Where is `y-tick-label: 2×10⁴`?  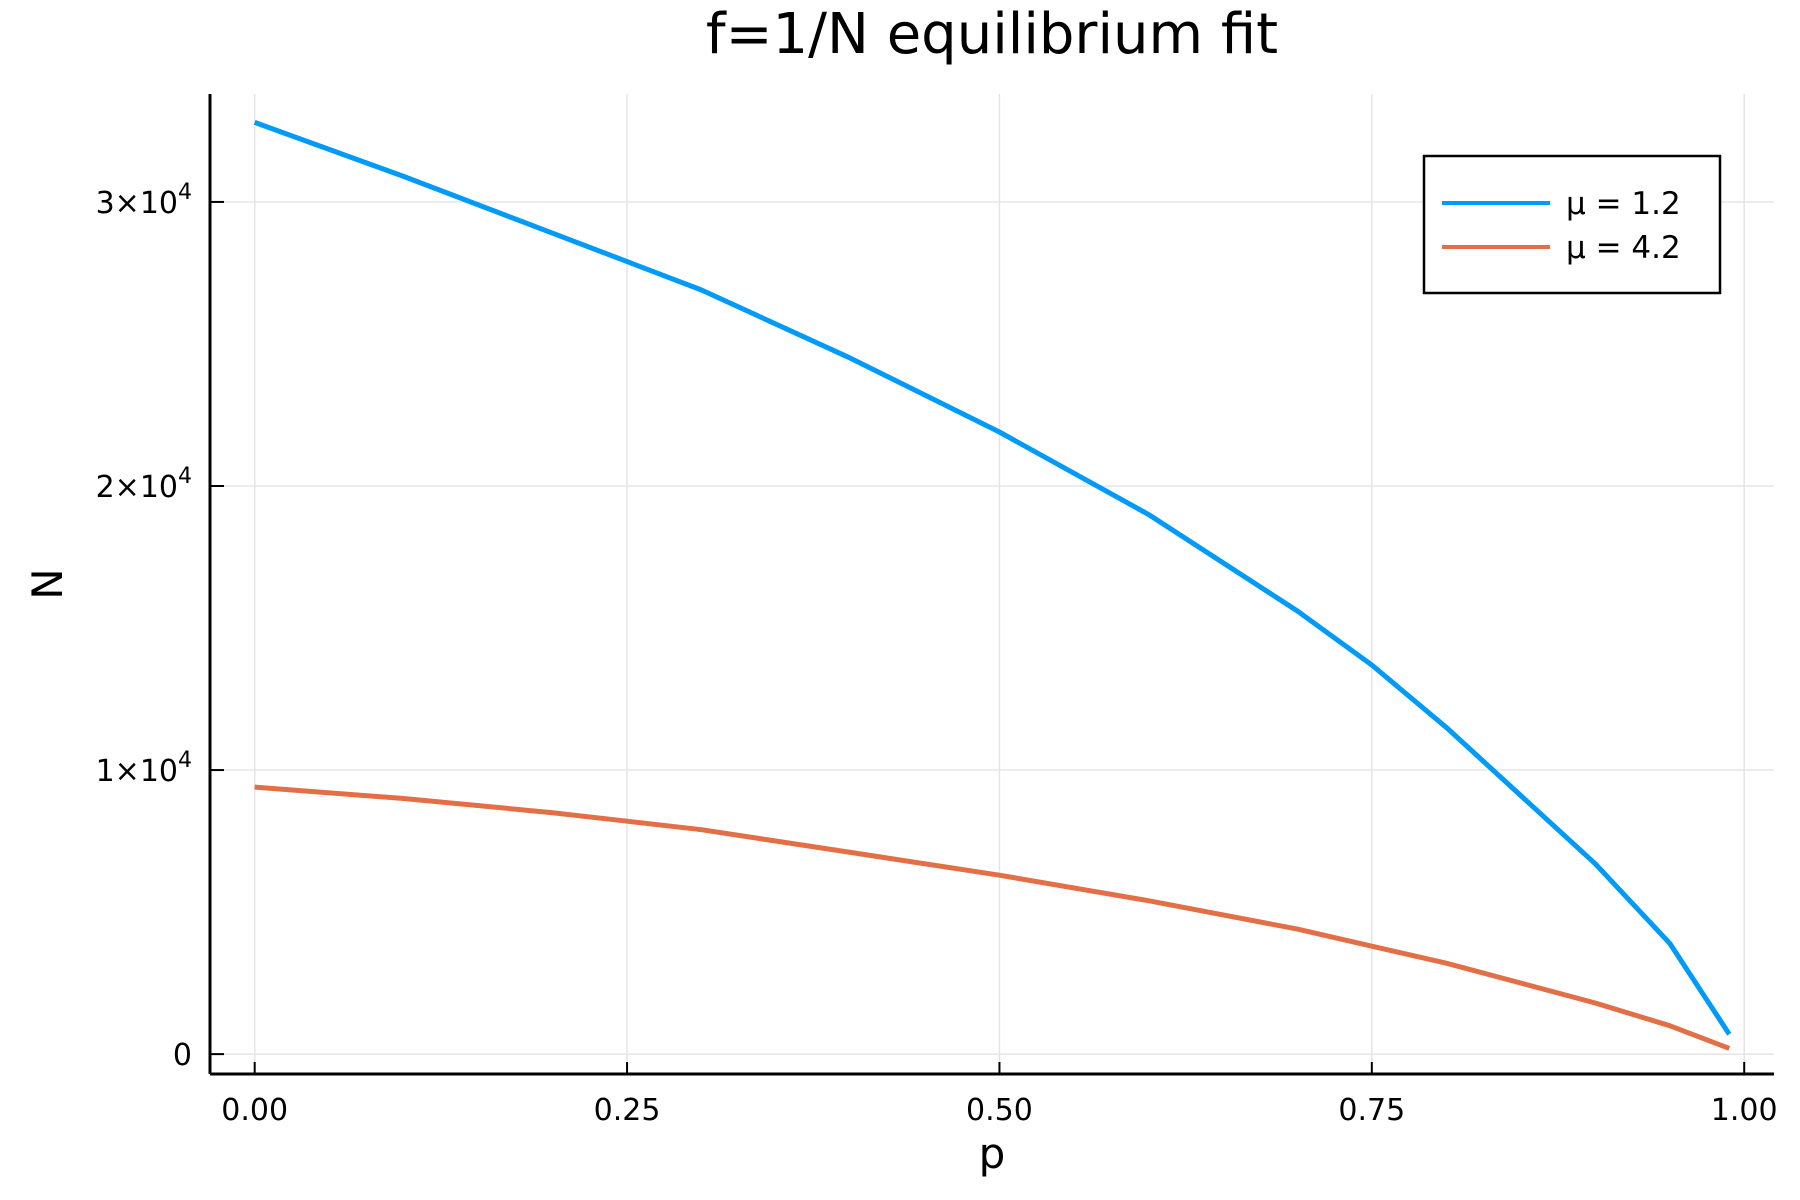
y-tick-label: 2×10⁴ is located at coordinates (144, 484).